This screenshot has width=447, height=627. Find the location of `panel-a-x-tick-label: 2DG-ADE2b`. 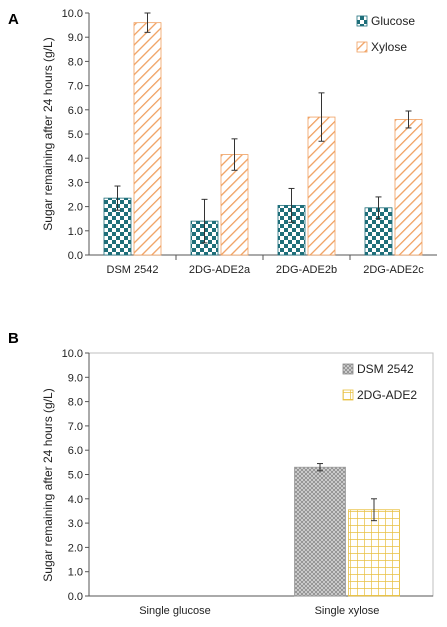

panel-a-x-tick-label: 2DG-ADE2b is located at coordinates (306, 270).